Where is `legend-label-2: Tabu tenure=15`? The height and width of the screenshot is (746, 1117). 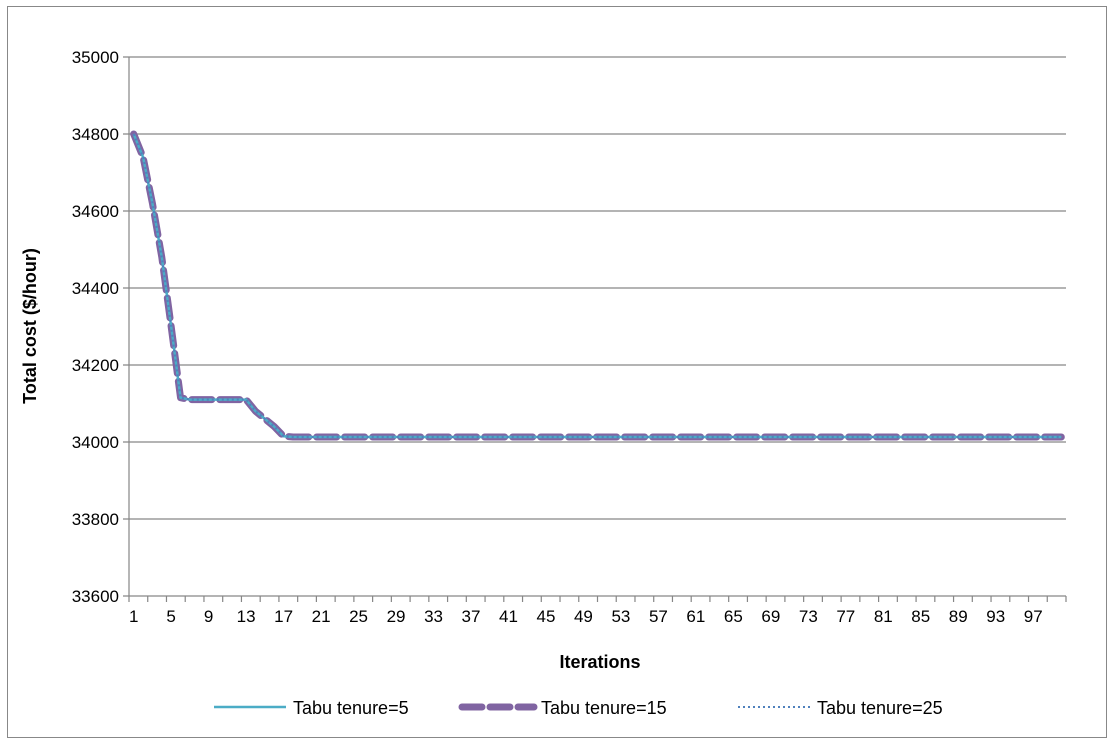
legend-label-2: Tabu tenure=15 is located at coordinates (604, 708).